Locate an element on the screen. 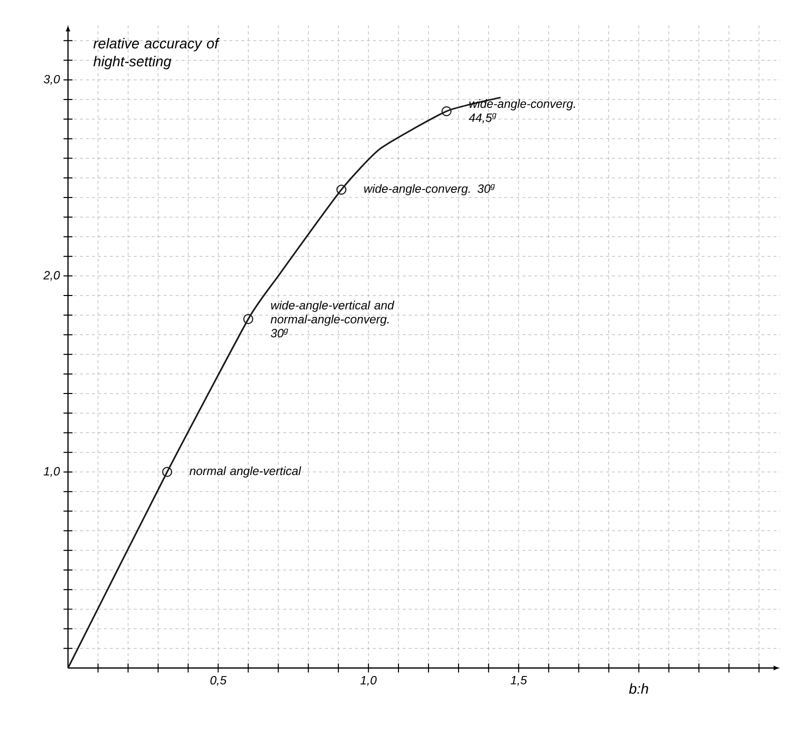 This screenshot has height=731, width=789. x-tick-label: 0,5 is located at coordinates (218, 681).